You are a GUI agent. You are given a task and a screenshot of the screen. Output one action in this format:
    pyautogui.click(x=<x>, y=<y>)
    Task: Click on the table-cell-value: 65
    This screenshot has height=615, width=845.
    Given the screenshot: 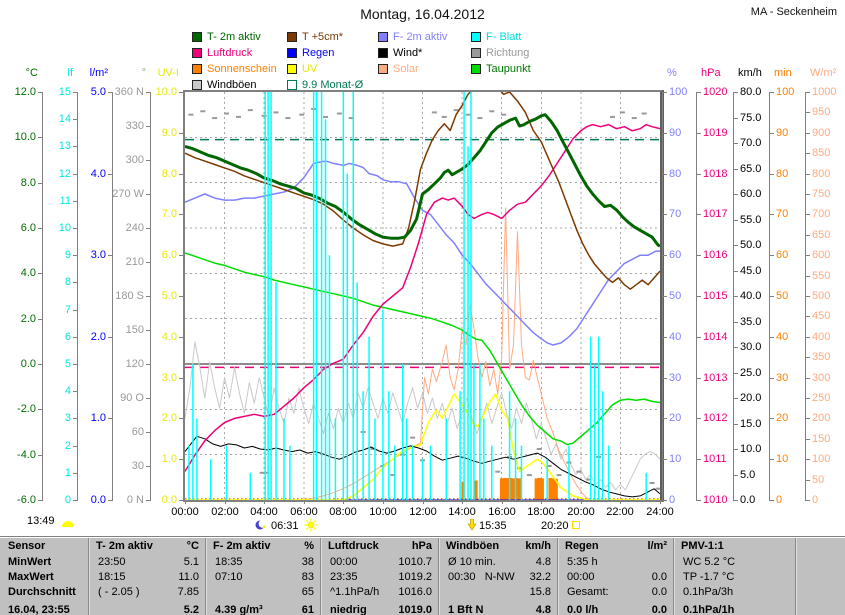 What is the action you would take?
    pyautogui.click(x=307, y=592)
    